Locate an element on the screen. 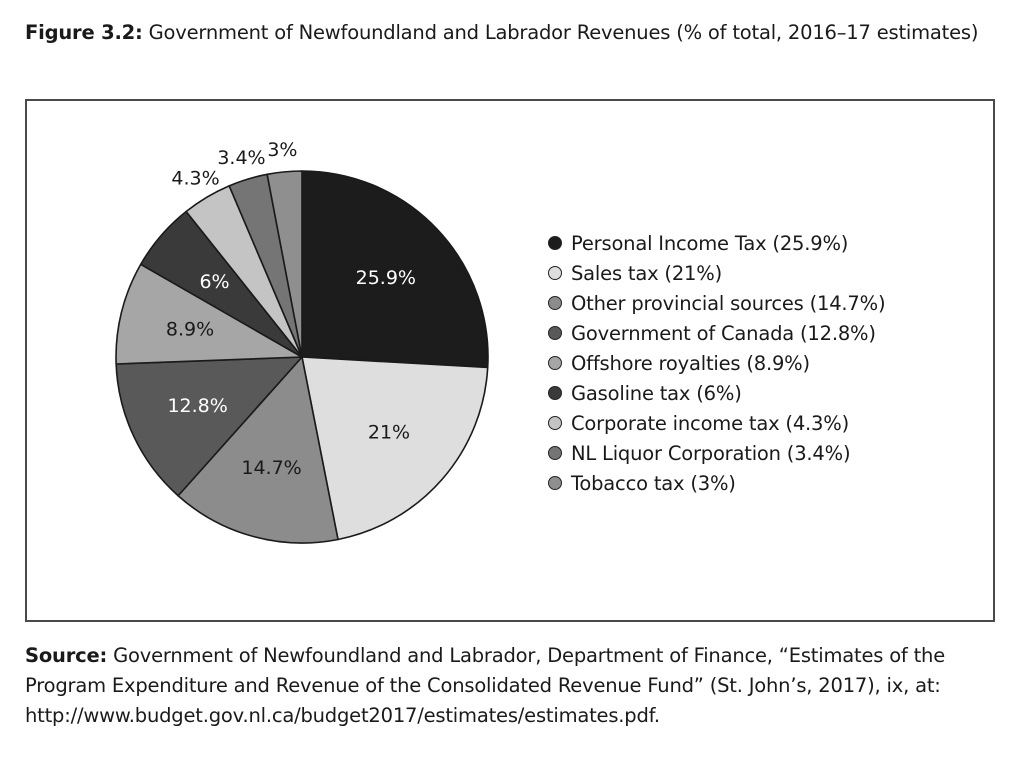  legend-item: Corporate income tax (4.3%) is located at coordinates (716, 423).